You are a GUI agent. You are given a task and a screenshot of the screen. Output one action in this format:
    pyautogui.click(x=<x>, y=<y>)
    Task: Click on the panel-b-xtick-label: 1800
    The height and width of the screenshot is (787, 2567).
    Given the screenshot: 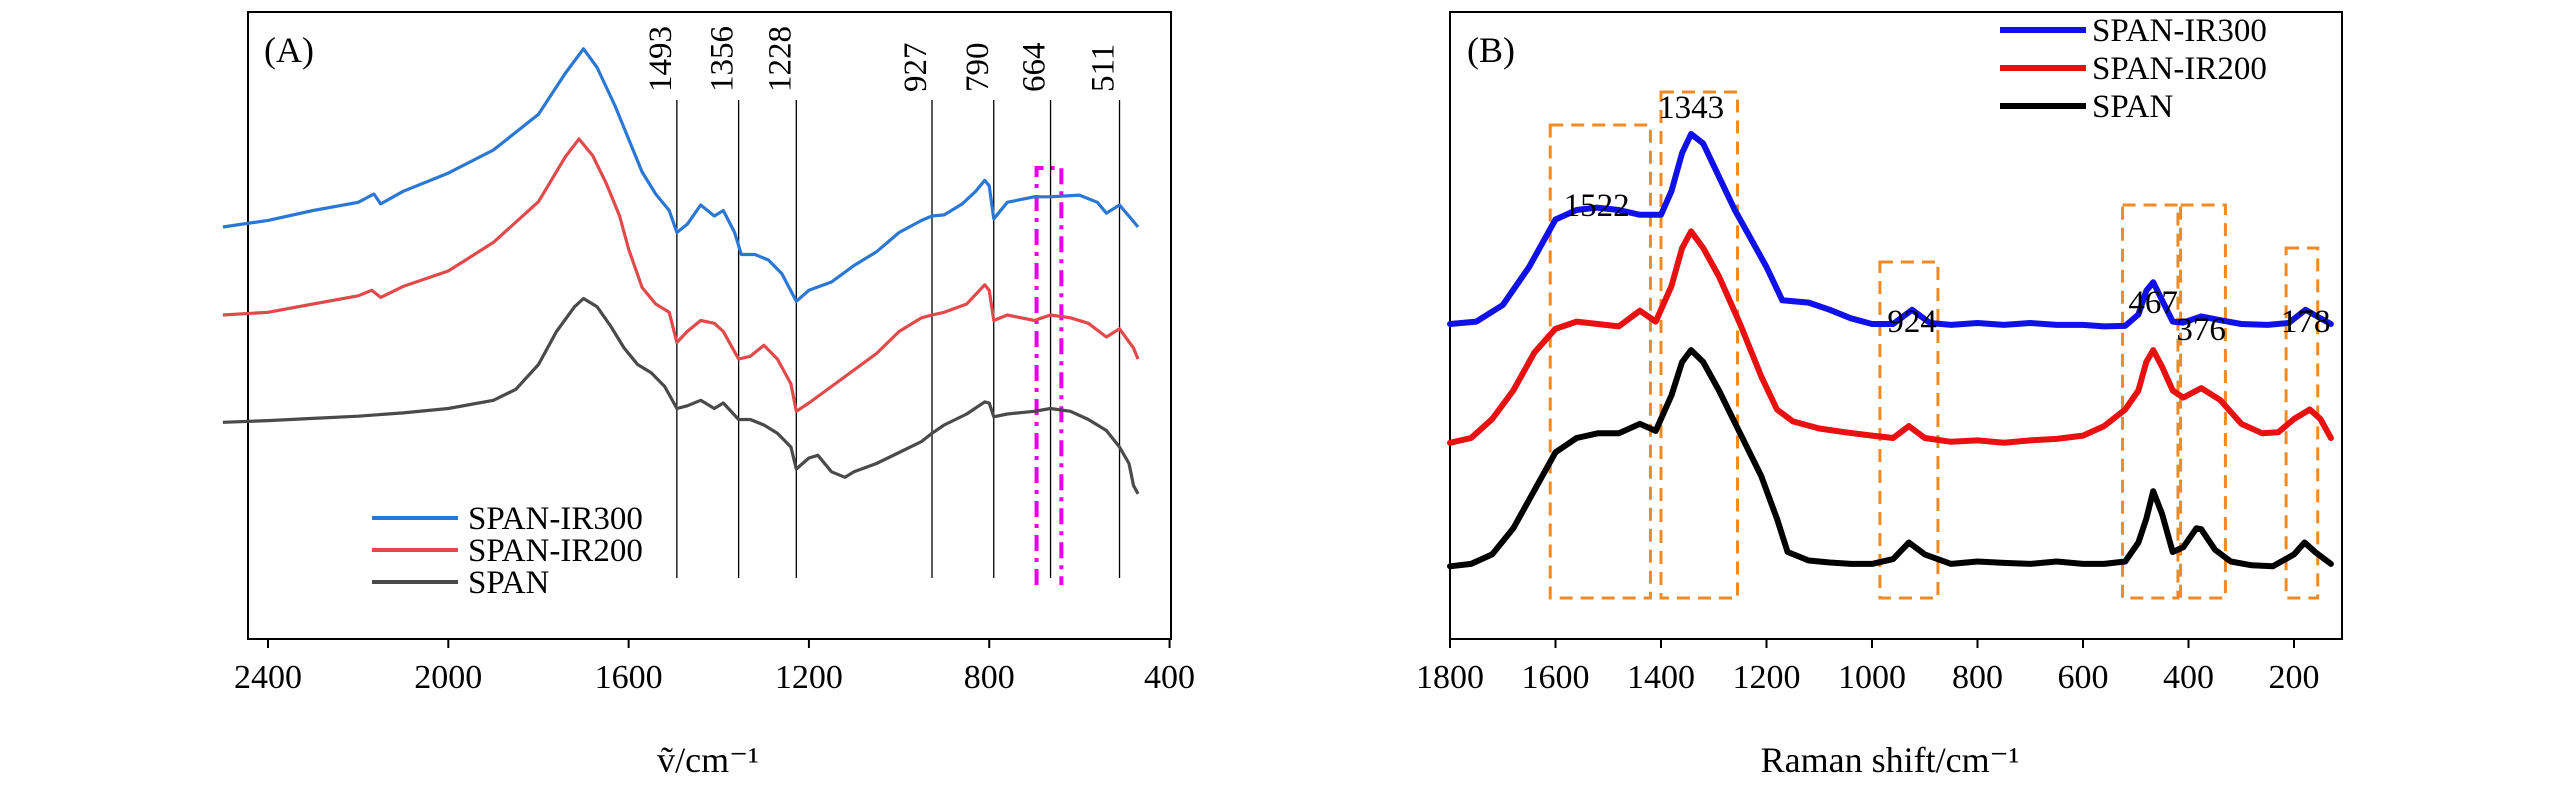 What is the action you would take?
    pyautogui.click(x=1450, y=677)
    